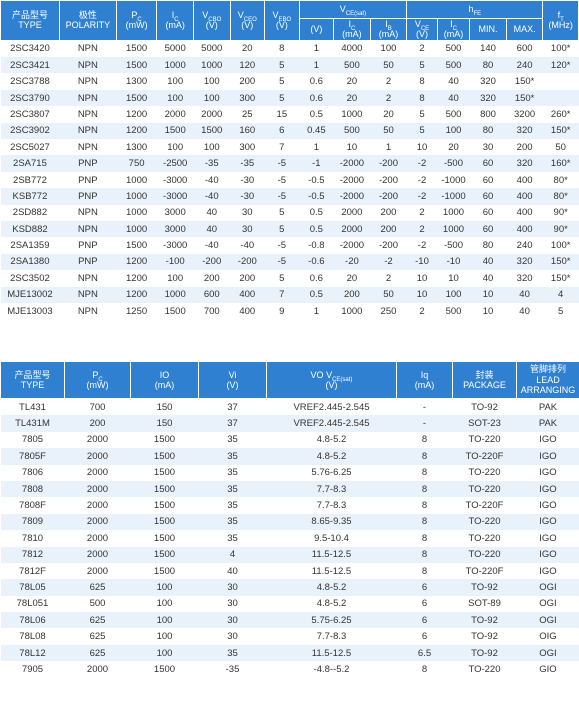  Describe the element at coordinates (289, 522) in the screenshot. I see `table-row: 7809 2000 1500 35 8.65-9.35 8 TO-220 IGO` at that location.